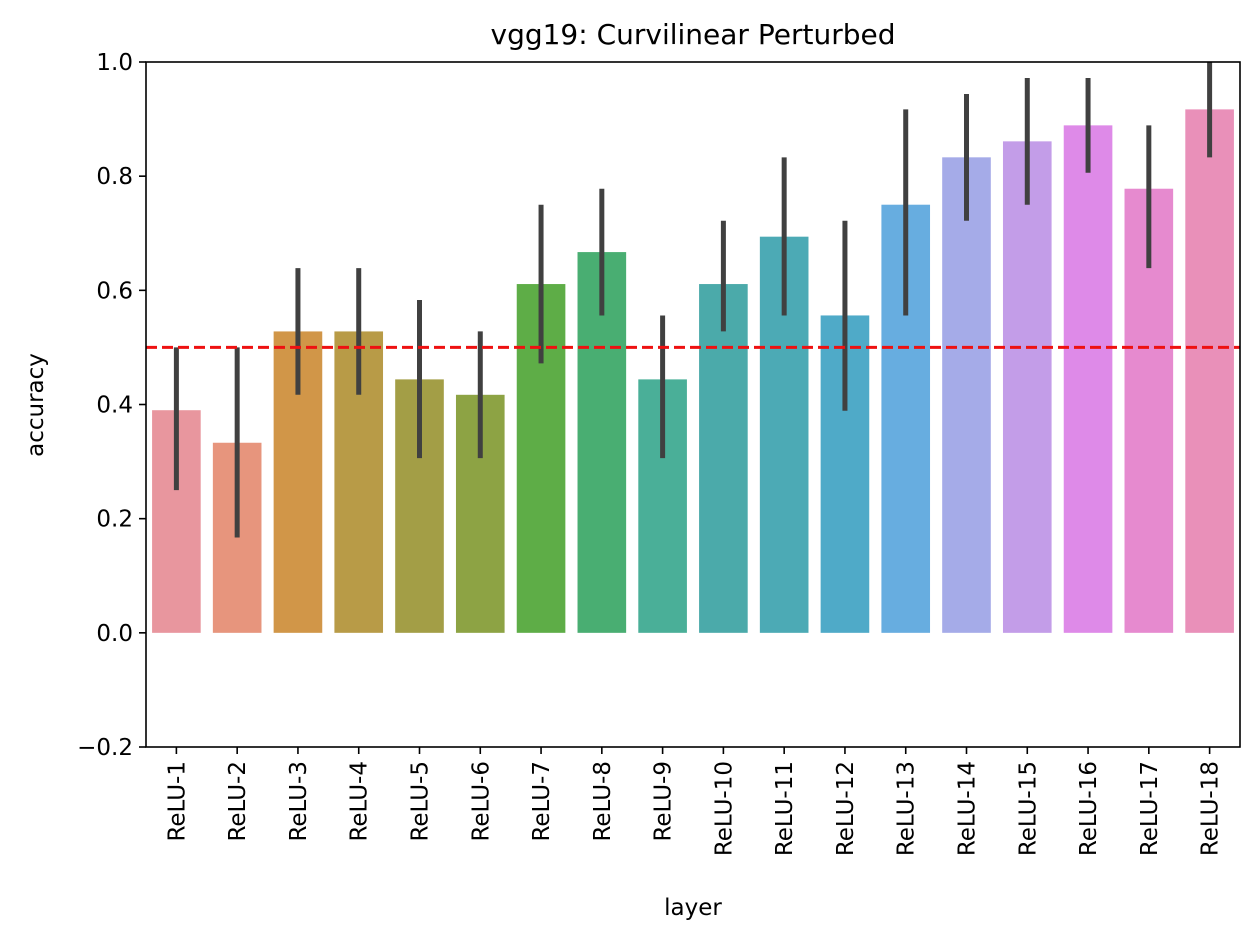  I want to click on x-tick-label: ReLU-1, so click(177, 801).